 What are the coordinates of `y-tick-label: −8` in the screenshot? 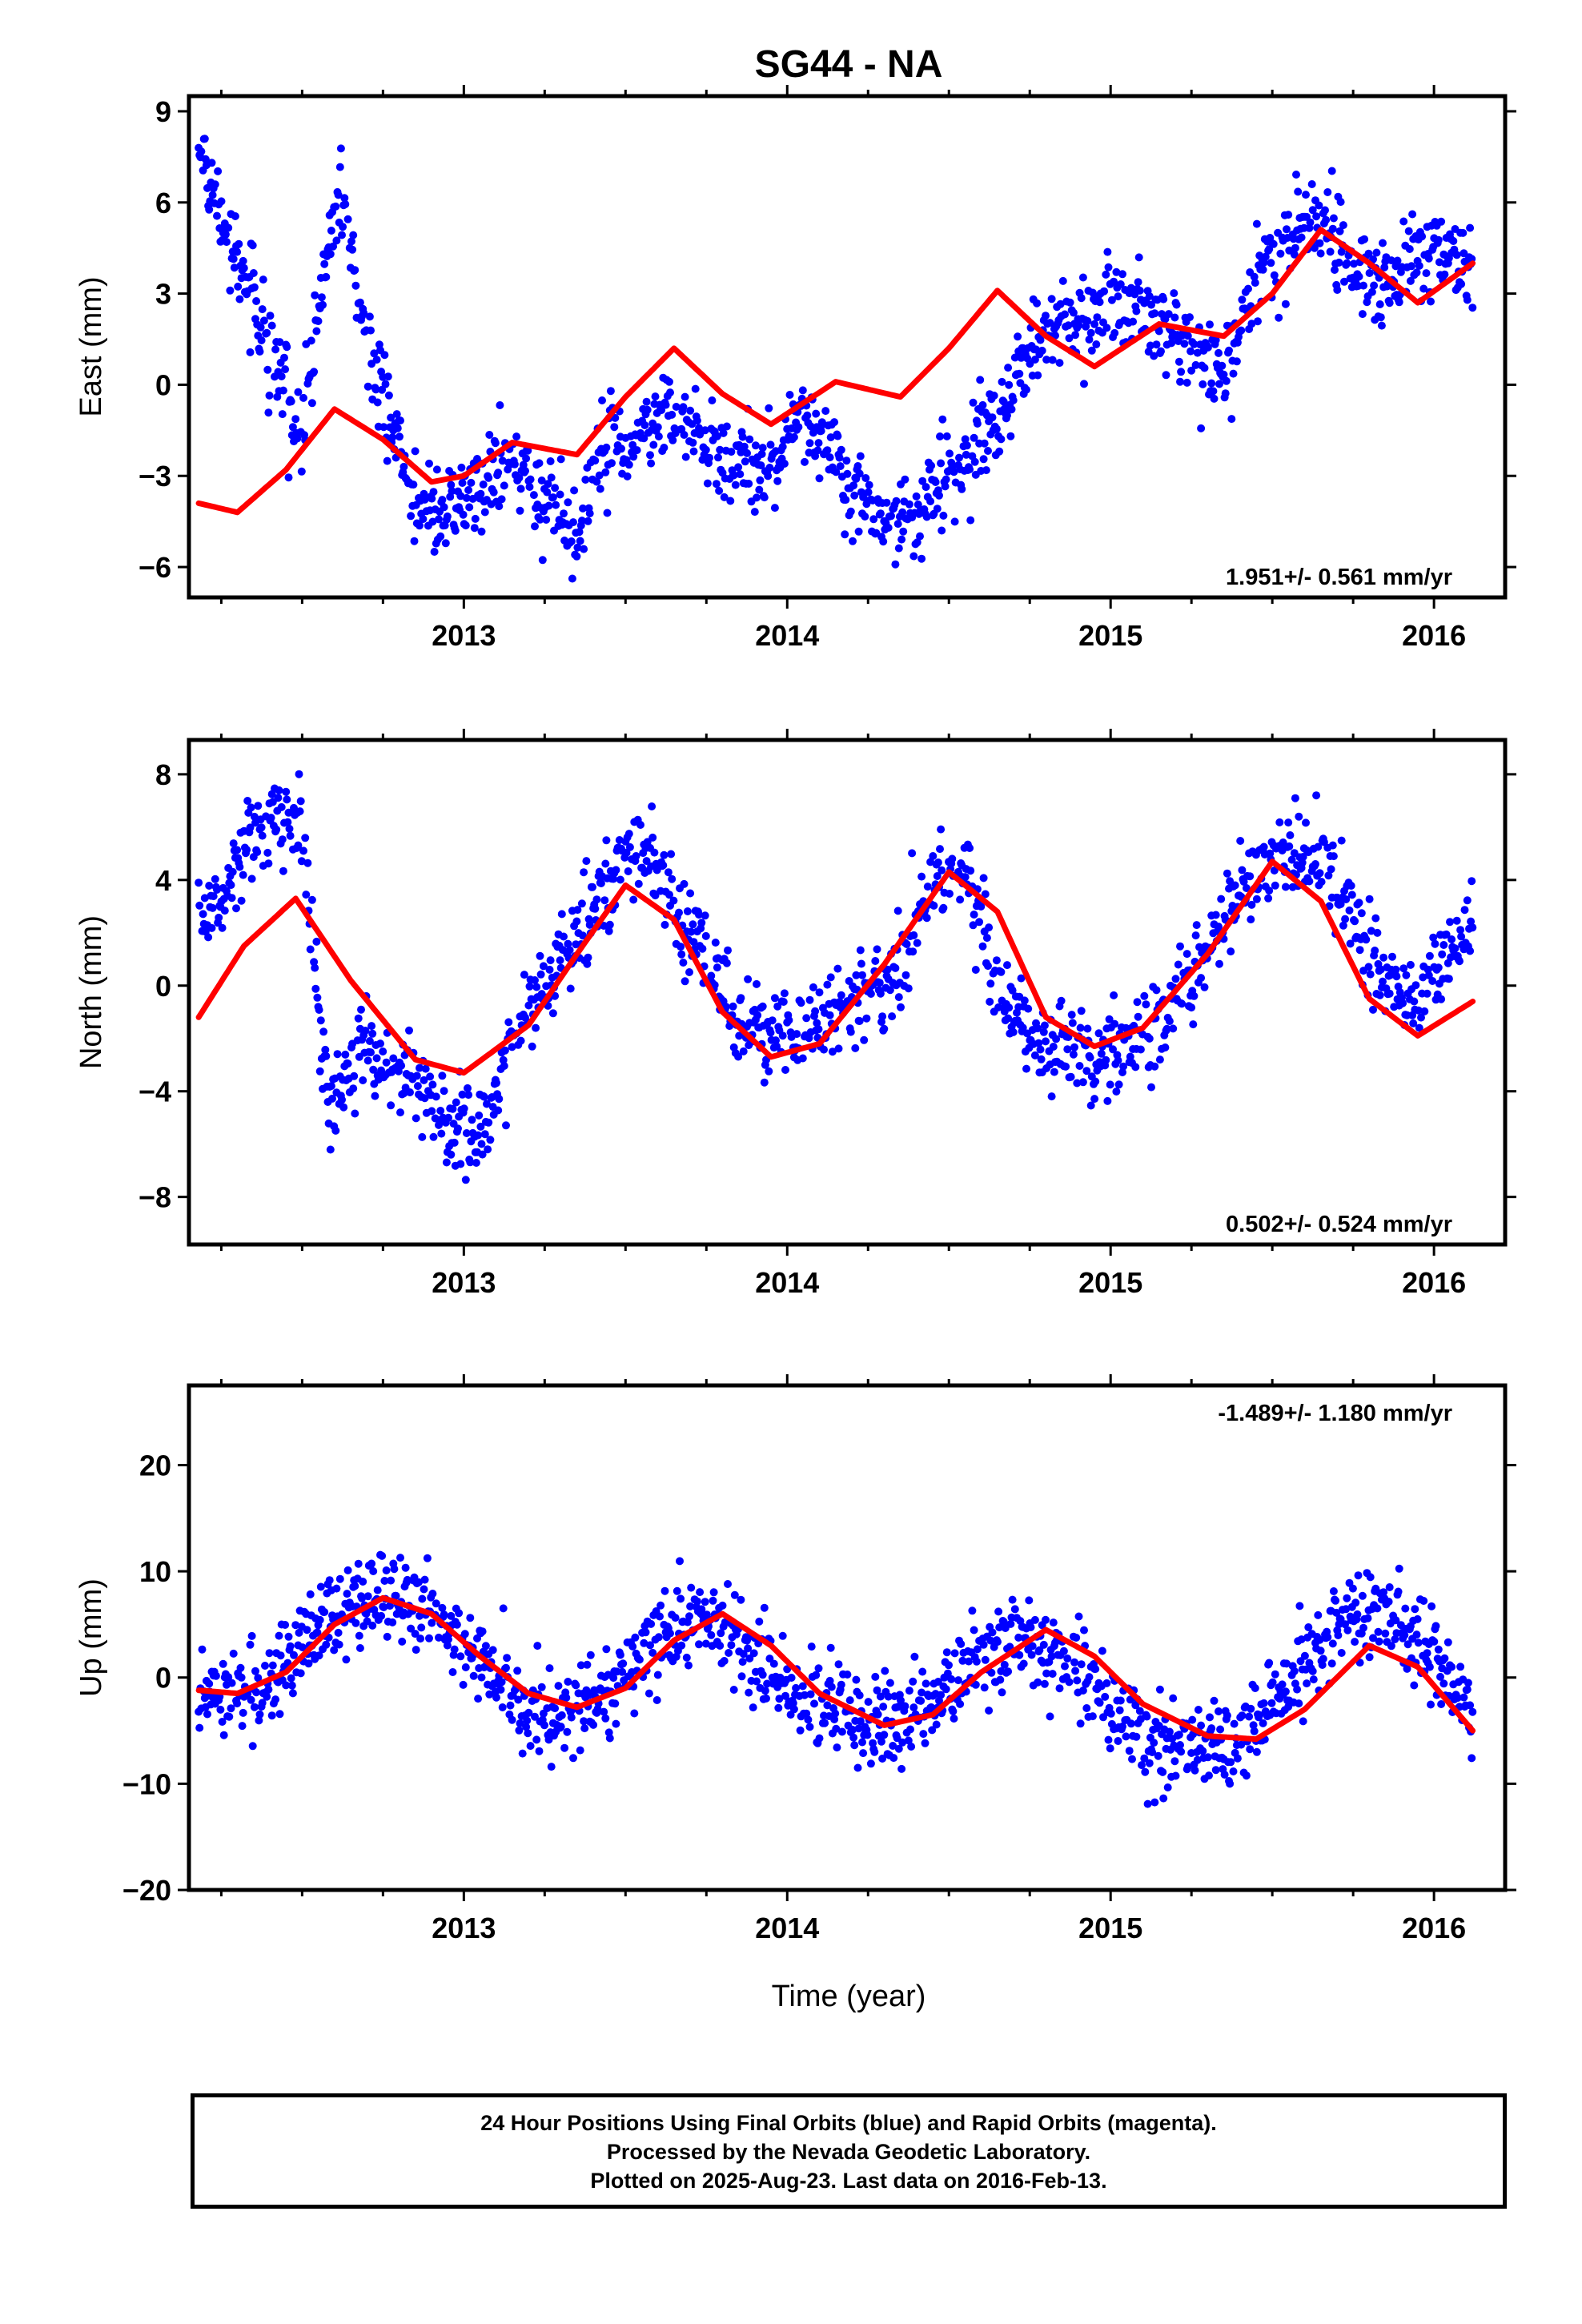 It's located at (155, 1197).